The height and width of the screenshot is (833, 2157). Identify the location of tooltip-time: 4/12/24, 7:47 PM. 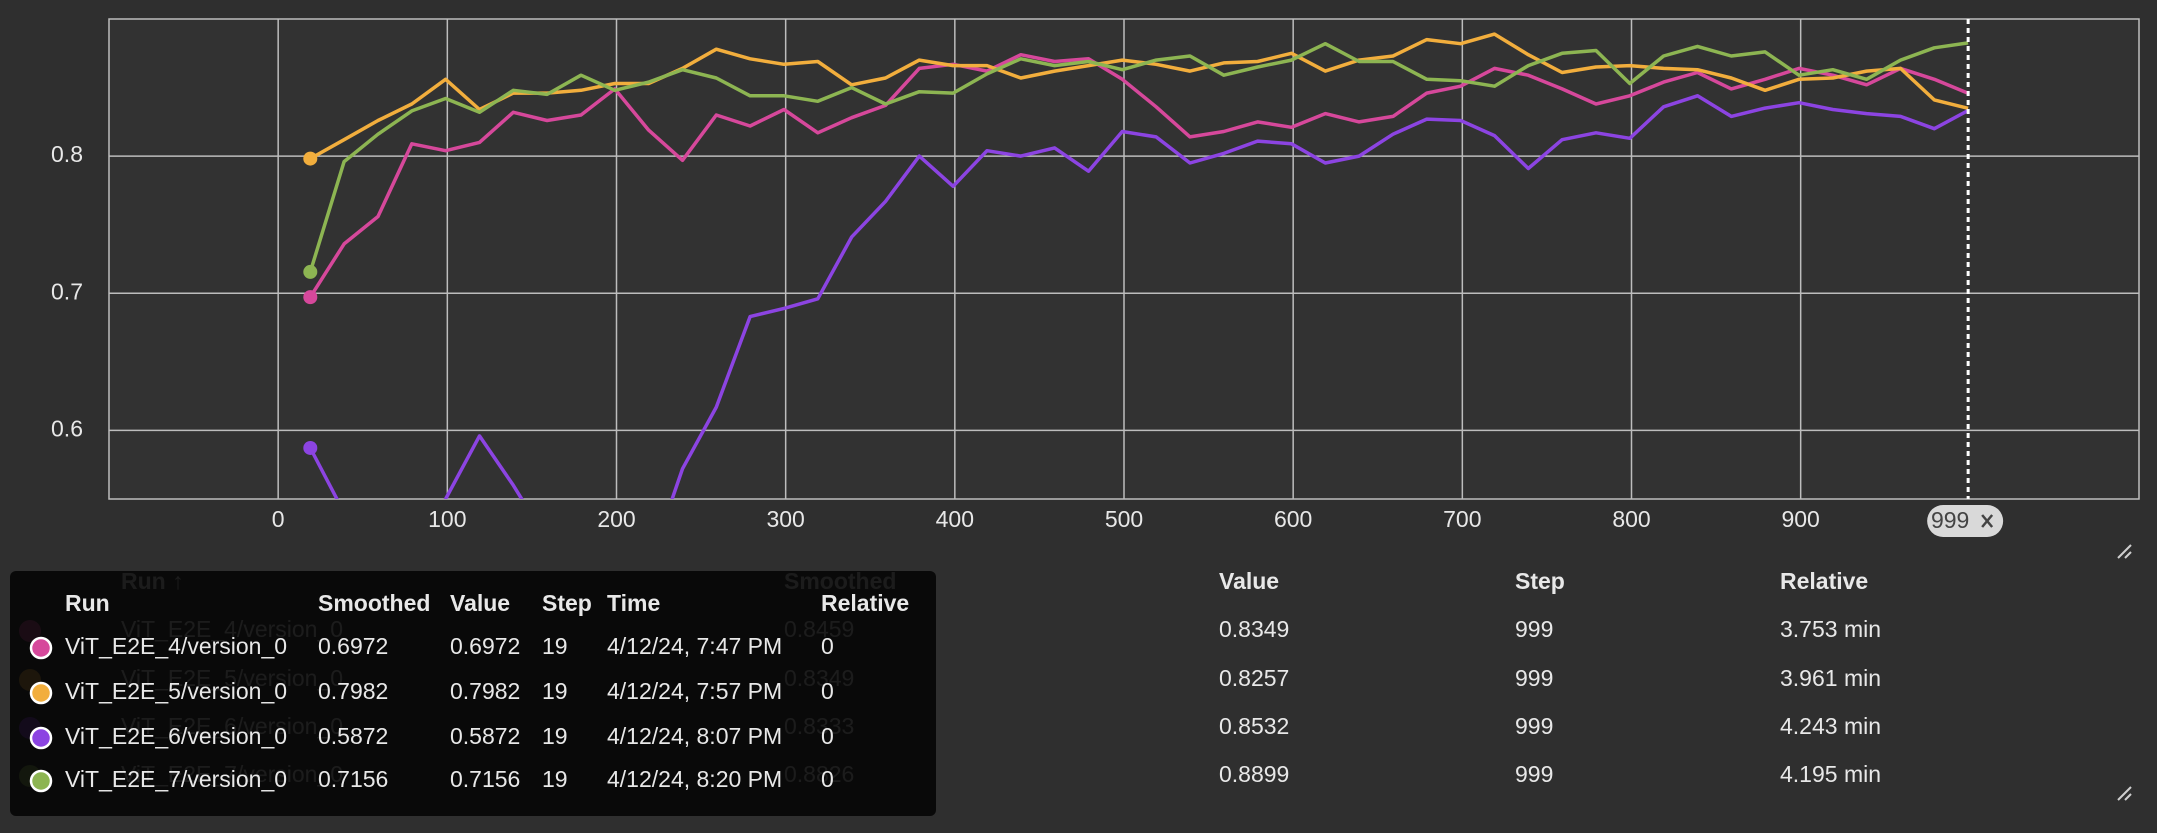
(694, 646).